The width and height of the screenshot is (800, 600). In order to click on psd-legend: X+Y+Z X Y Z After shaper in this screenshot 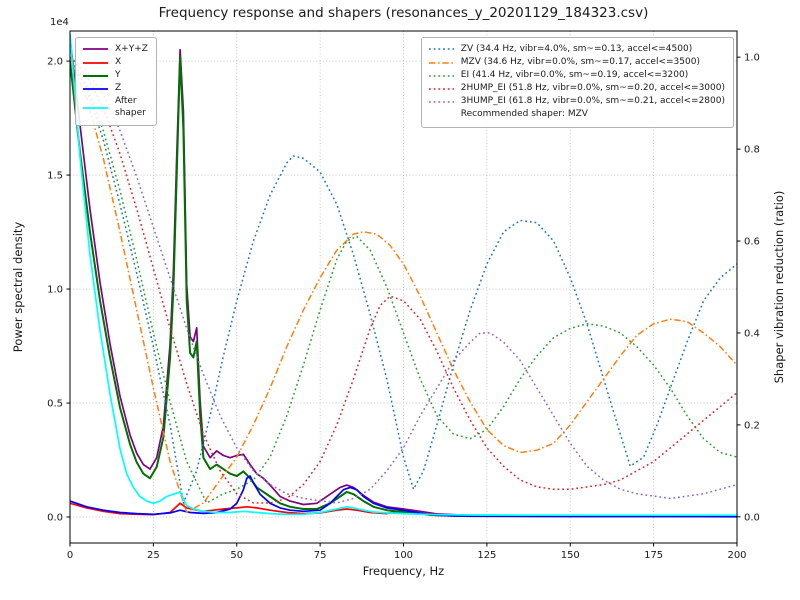, I will do `click(116, 82)`.